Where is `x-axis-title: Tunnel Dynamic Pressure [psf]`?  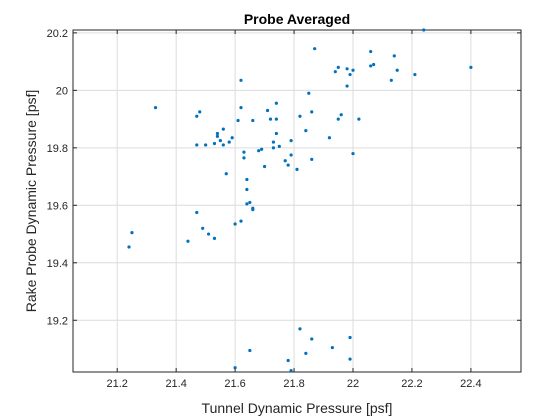
x-axis-title: Tunnel Dynamic Pressure [psf] is located at coordinates (297, 408).